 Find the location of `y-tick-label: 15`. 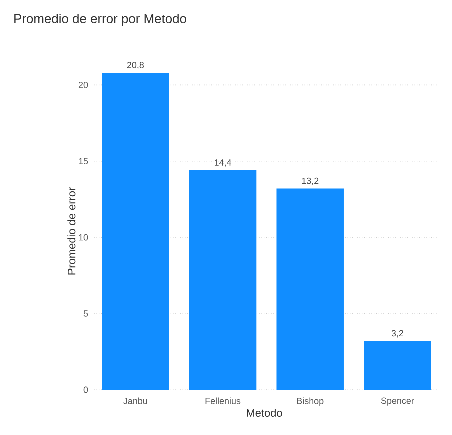

y-tick-label: 15 is located at coordinates (83, 161).